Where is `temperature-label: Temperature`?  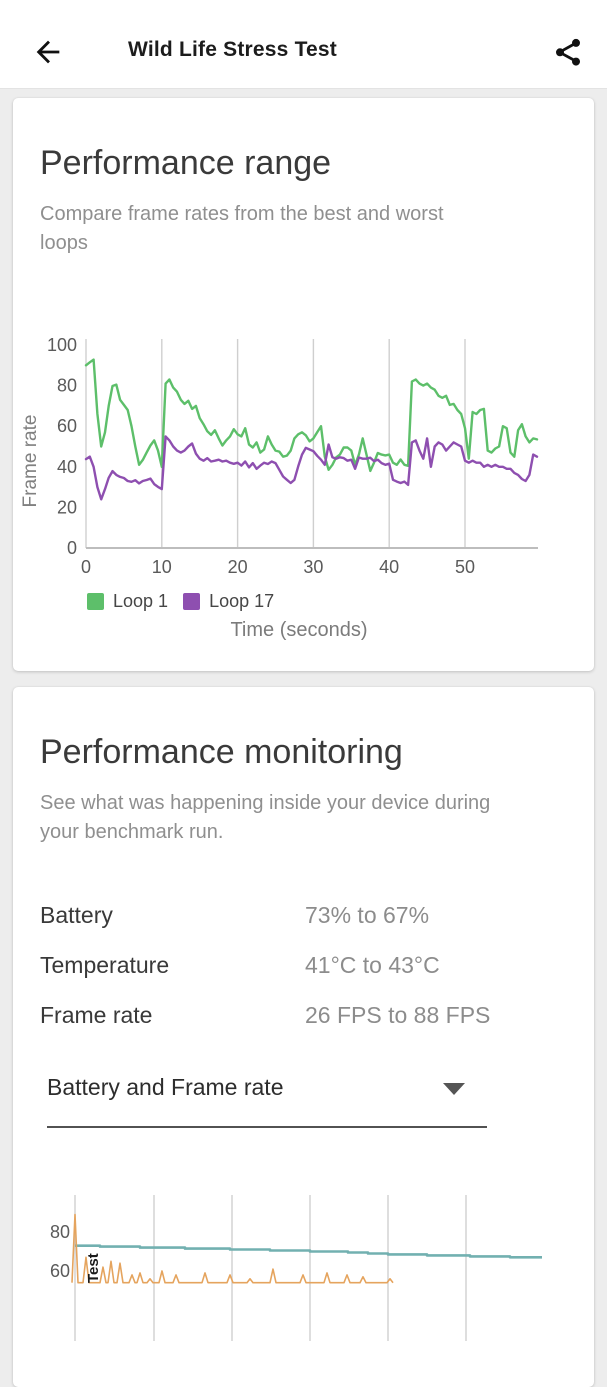
temperature-label: Temperature is located at coordinates (105, 964).